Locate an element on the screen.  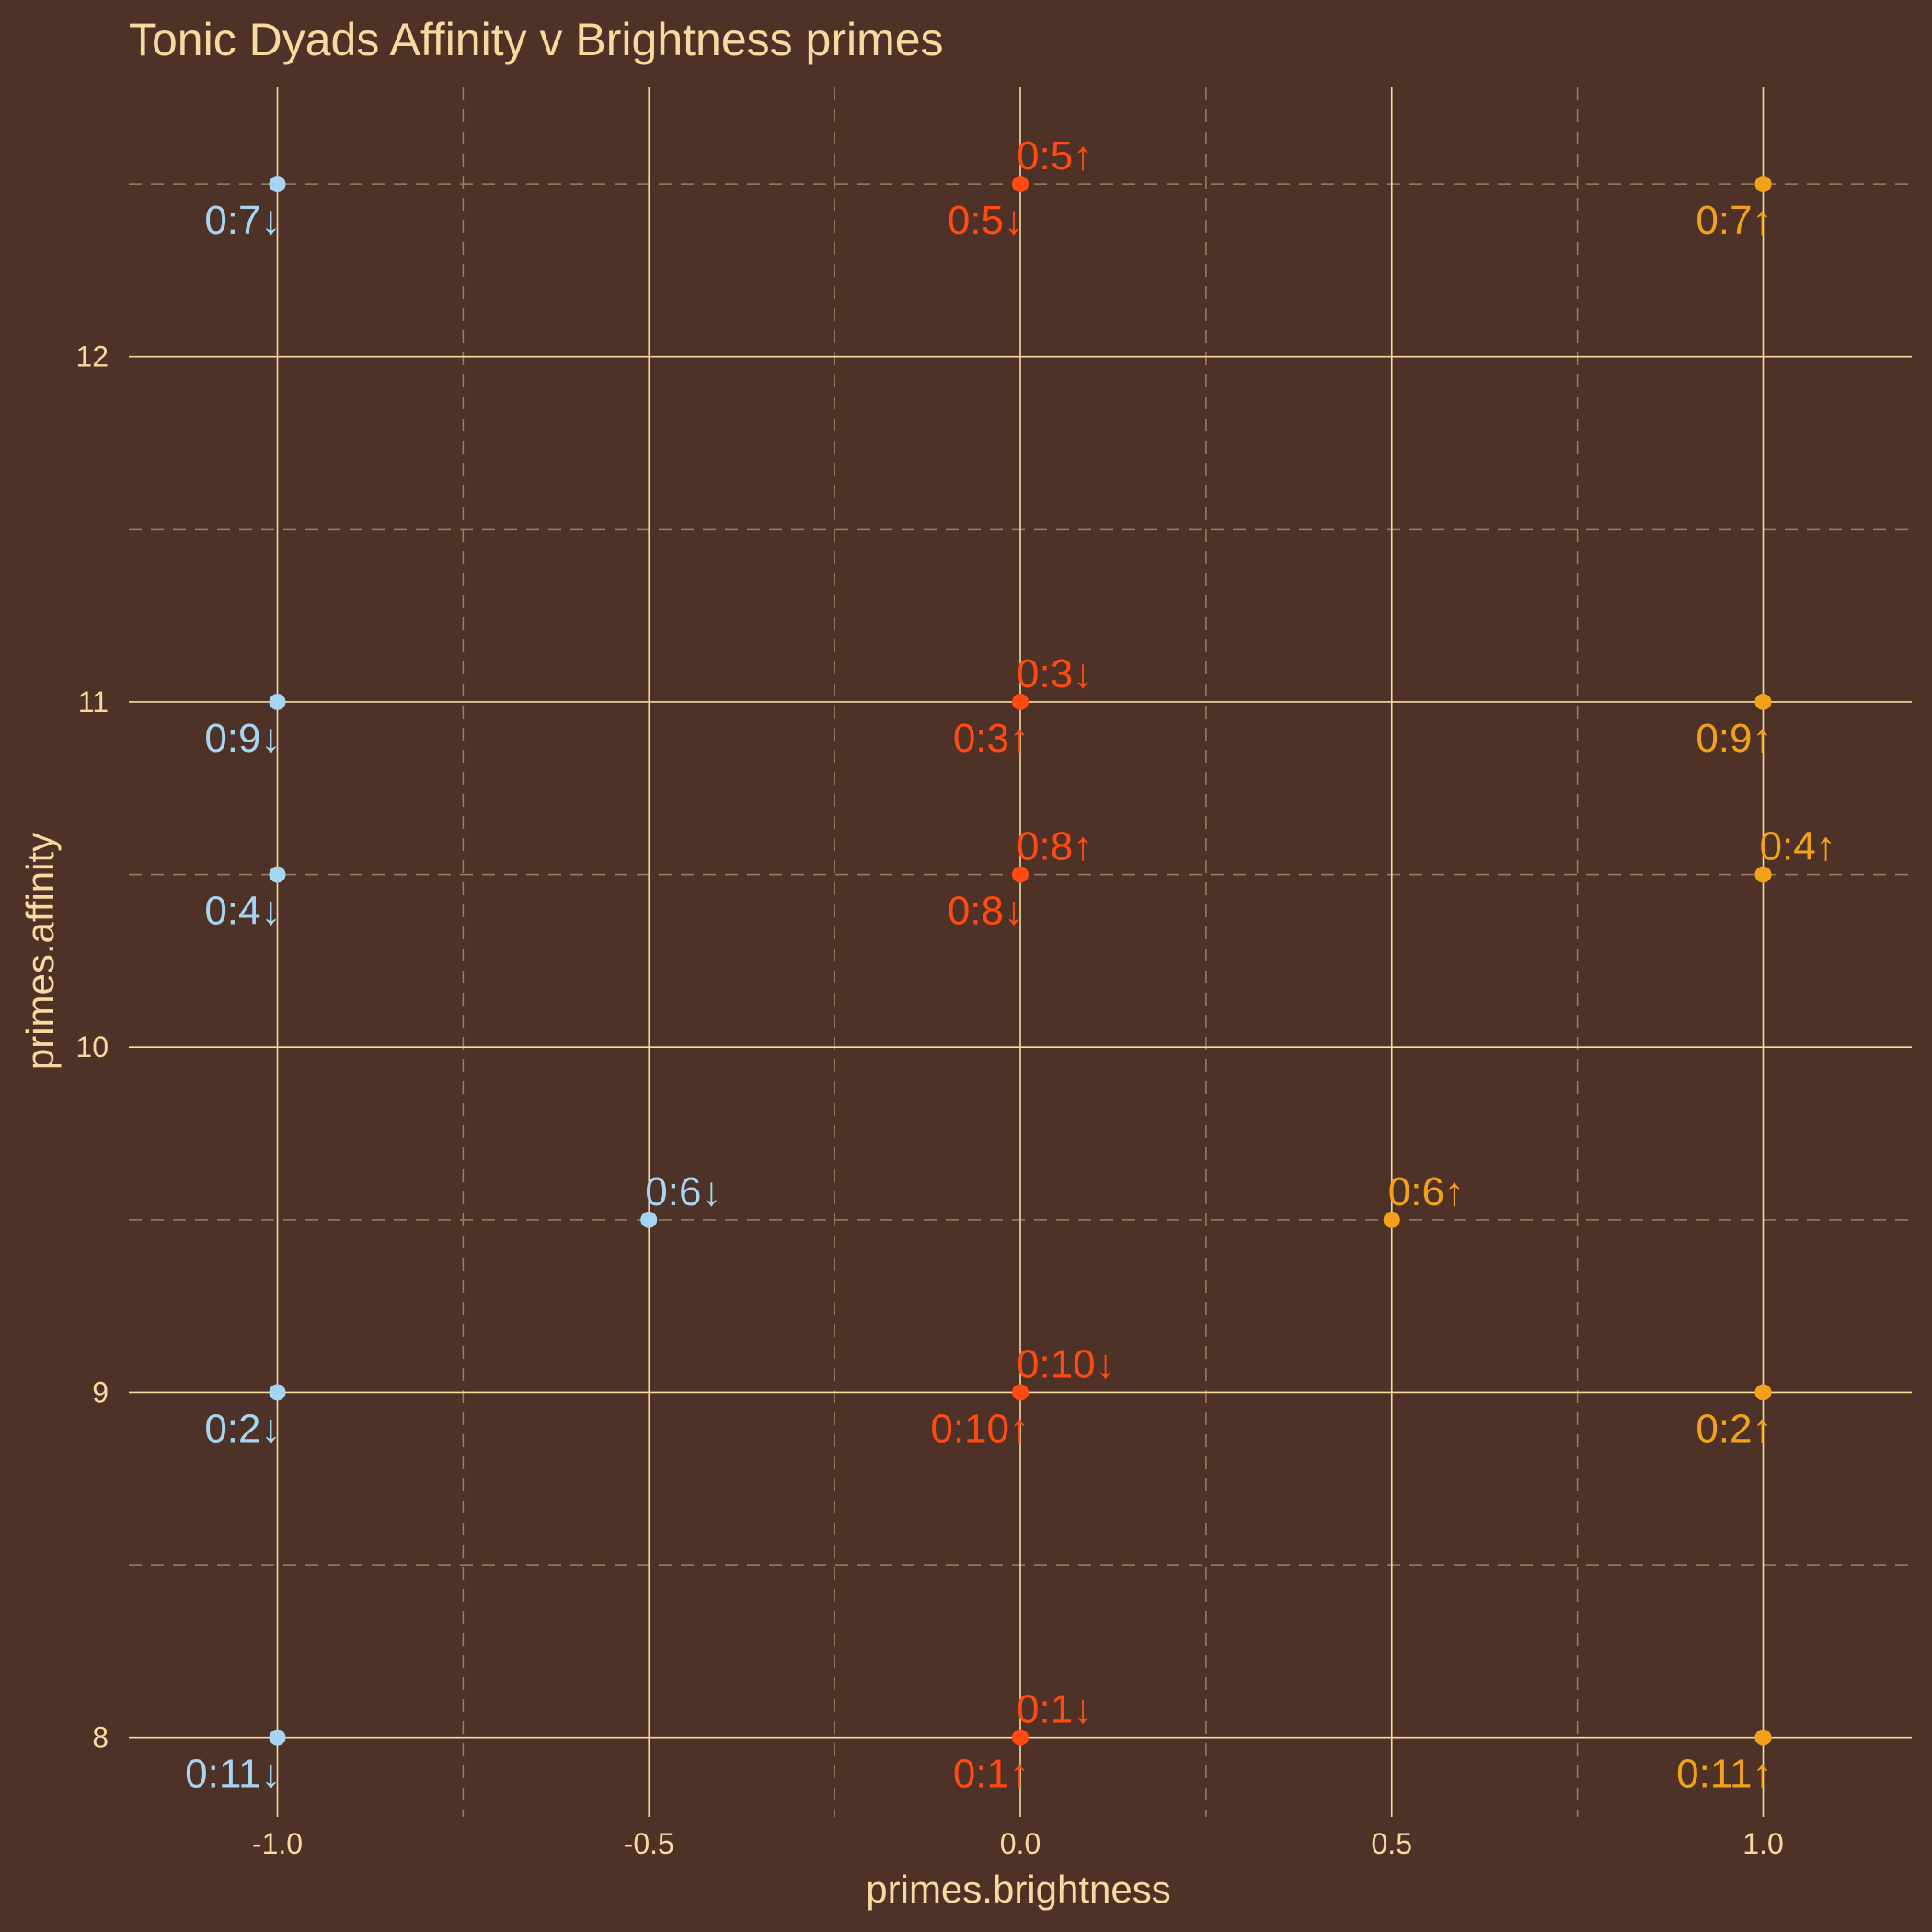
point-label: 0:5↑ is located at coordinates (1055, 155).